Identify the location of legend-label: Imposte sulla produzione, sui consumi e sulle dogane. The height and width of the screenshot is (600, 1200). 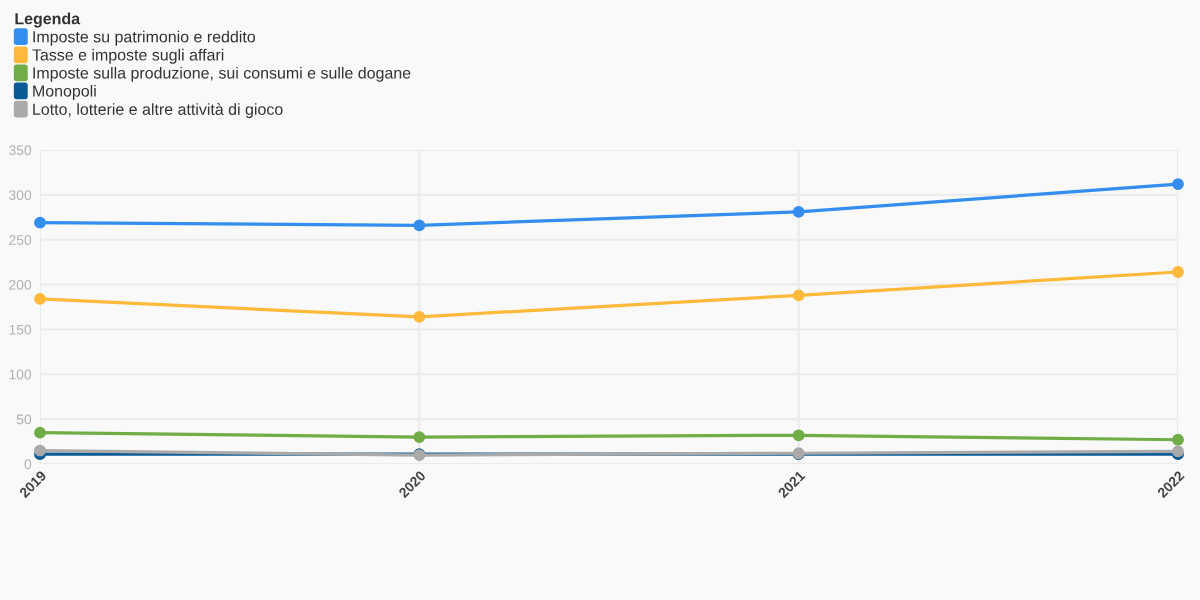
(222, 74).